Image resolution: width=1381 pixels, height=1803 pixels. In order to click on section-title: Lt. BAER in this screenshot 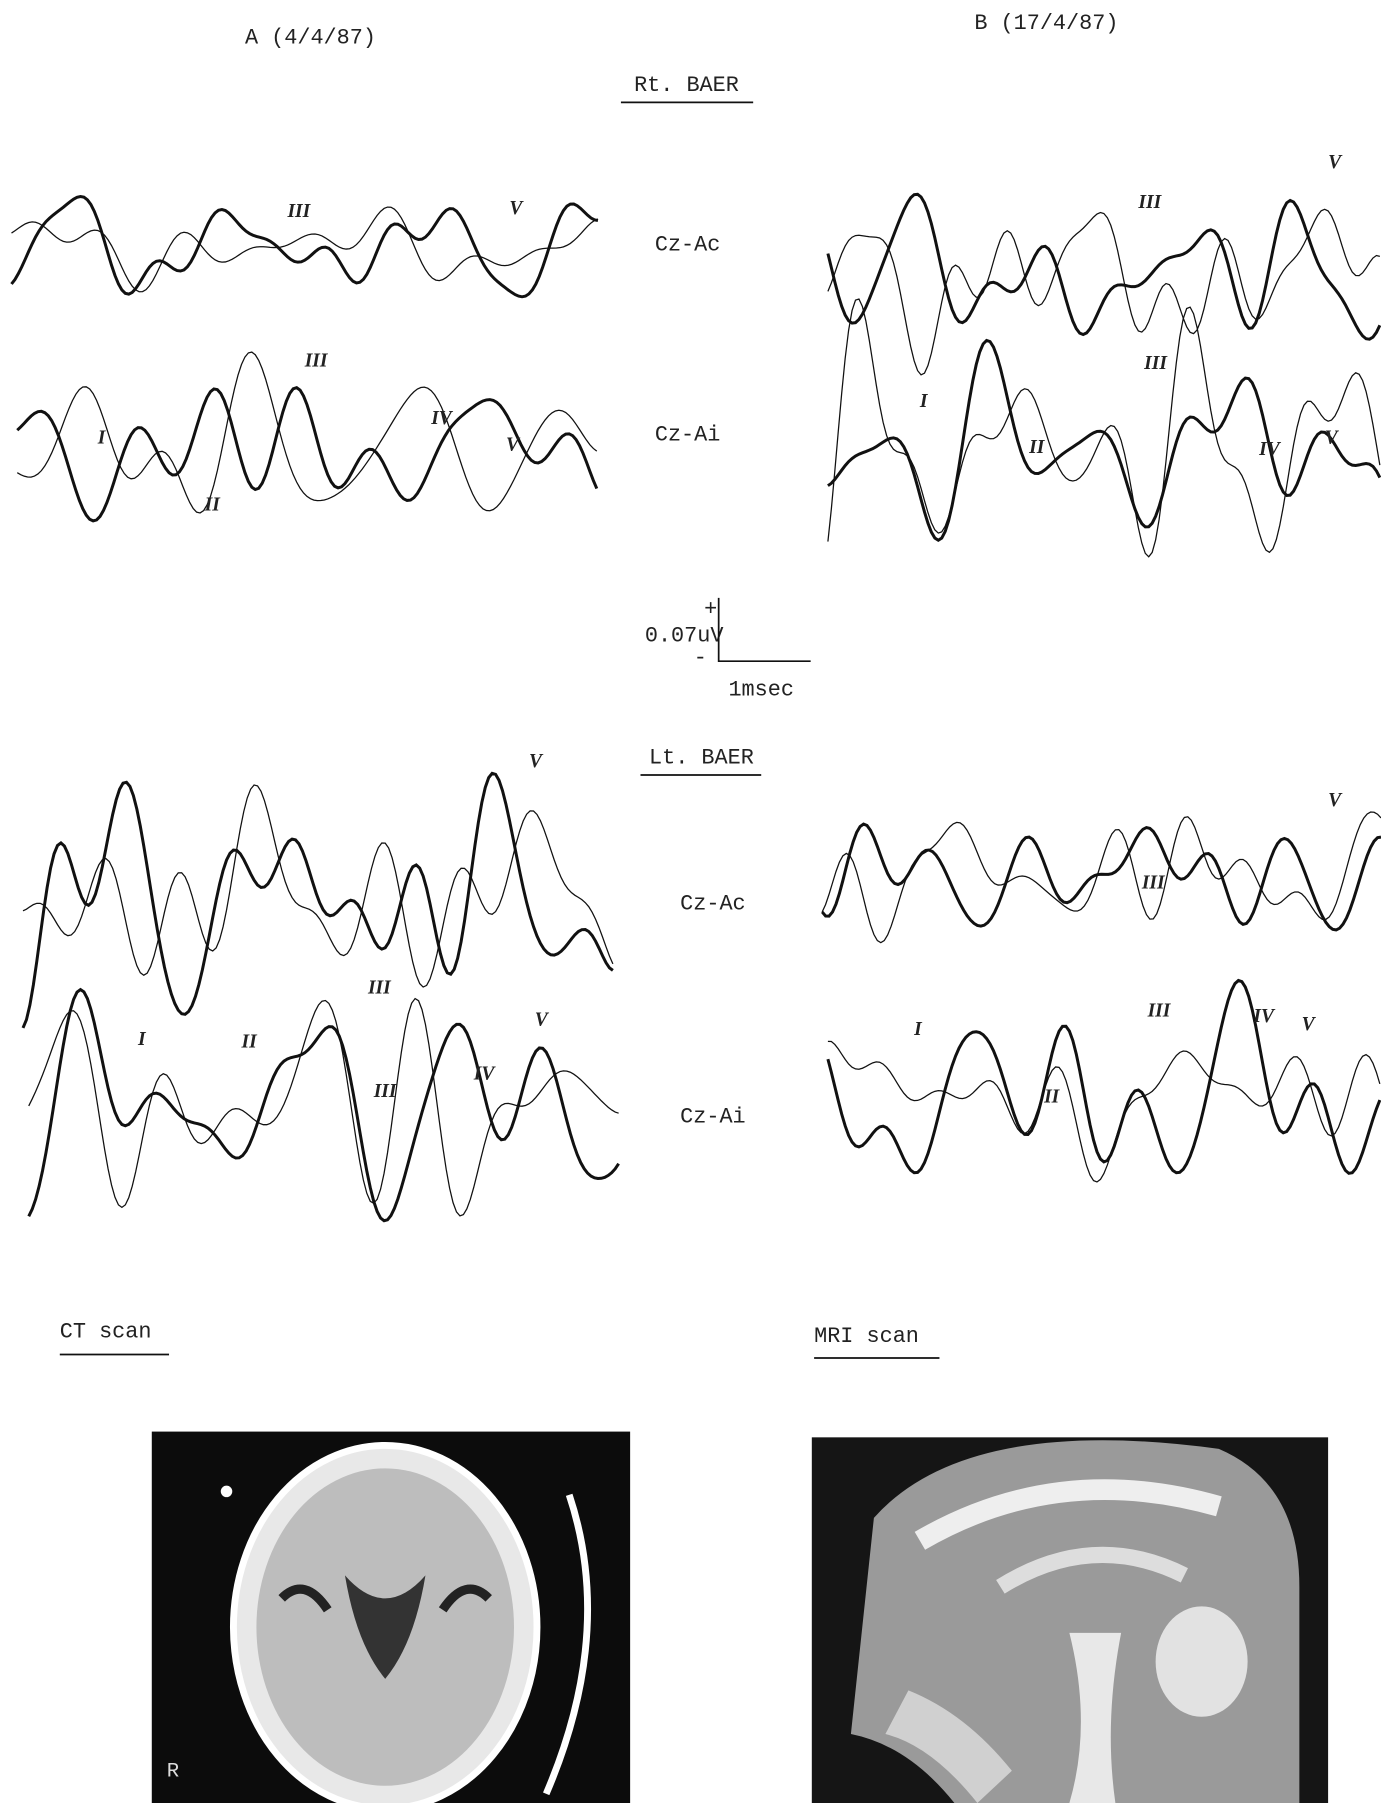, I will do `click(701, 758)`.